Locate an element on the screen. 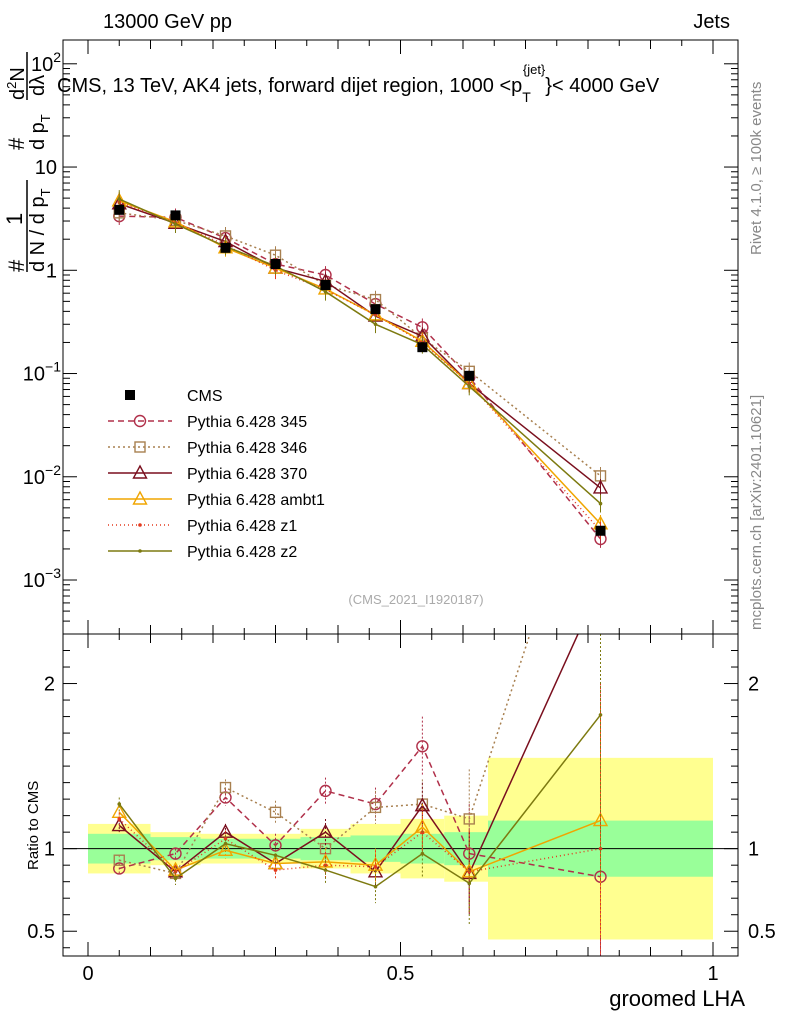  ylabel-hash2: # is located at coordinates (16, 143).